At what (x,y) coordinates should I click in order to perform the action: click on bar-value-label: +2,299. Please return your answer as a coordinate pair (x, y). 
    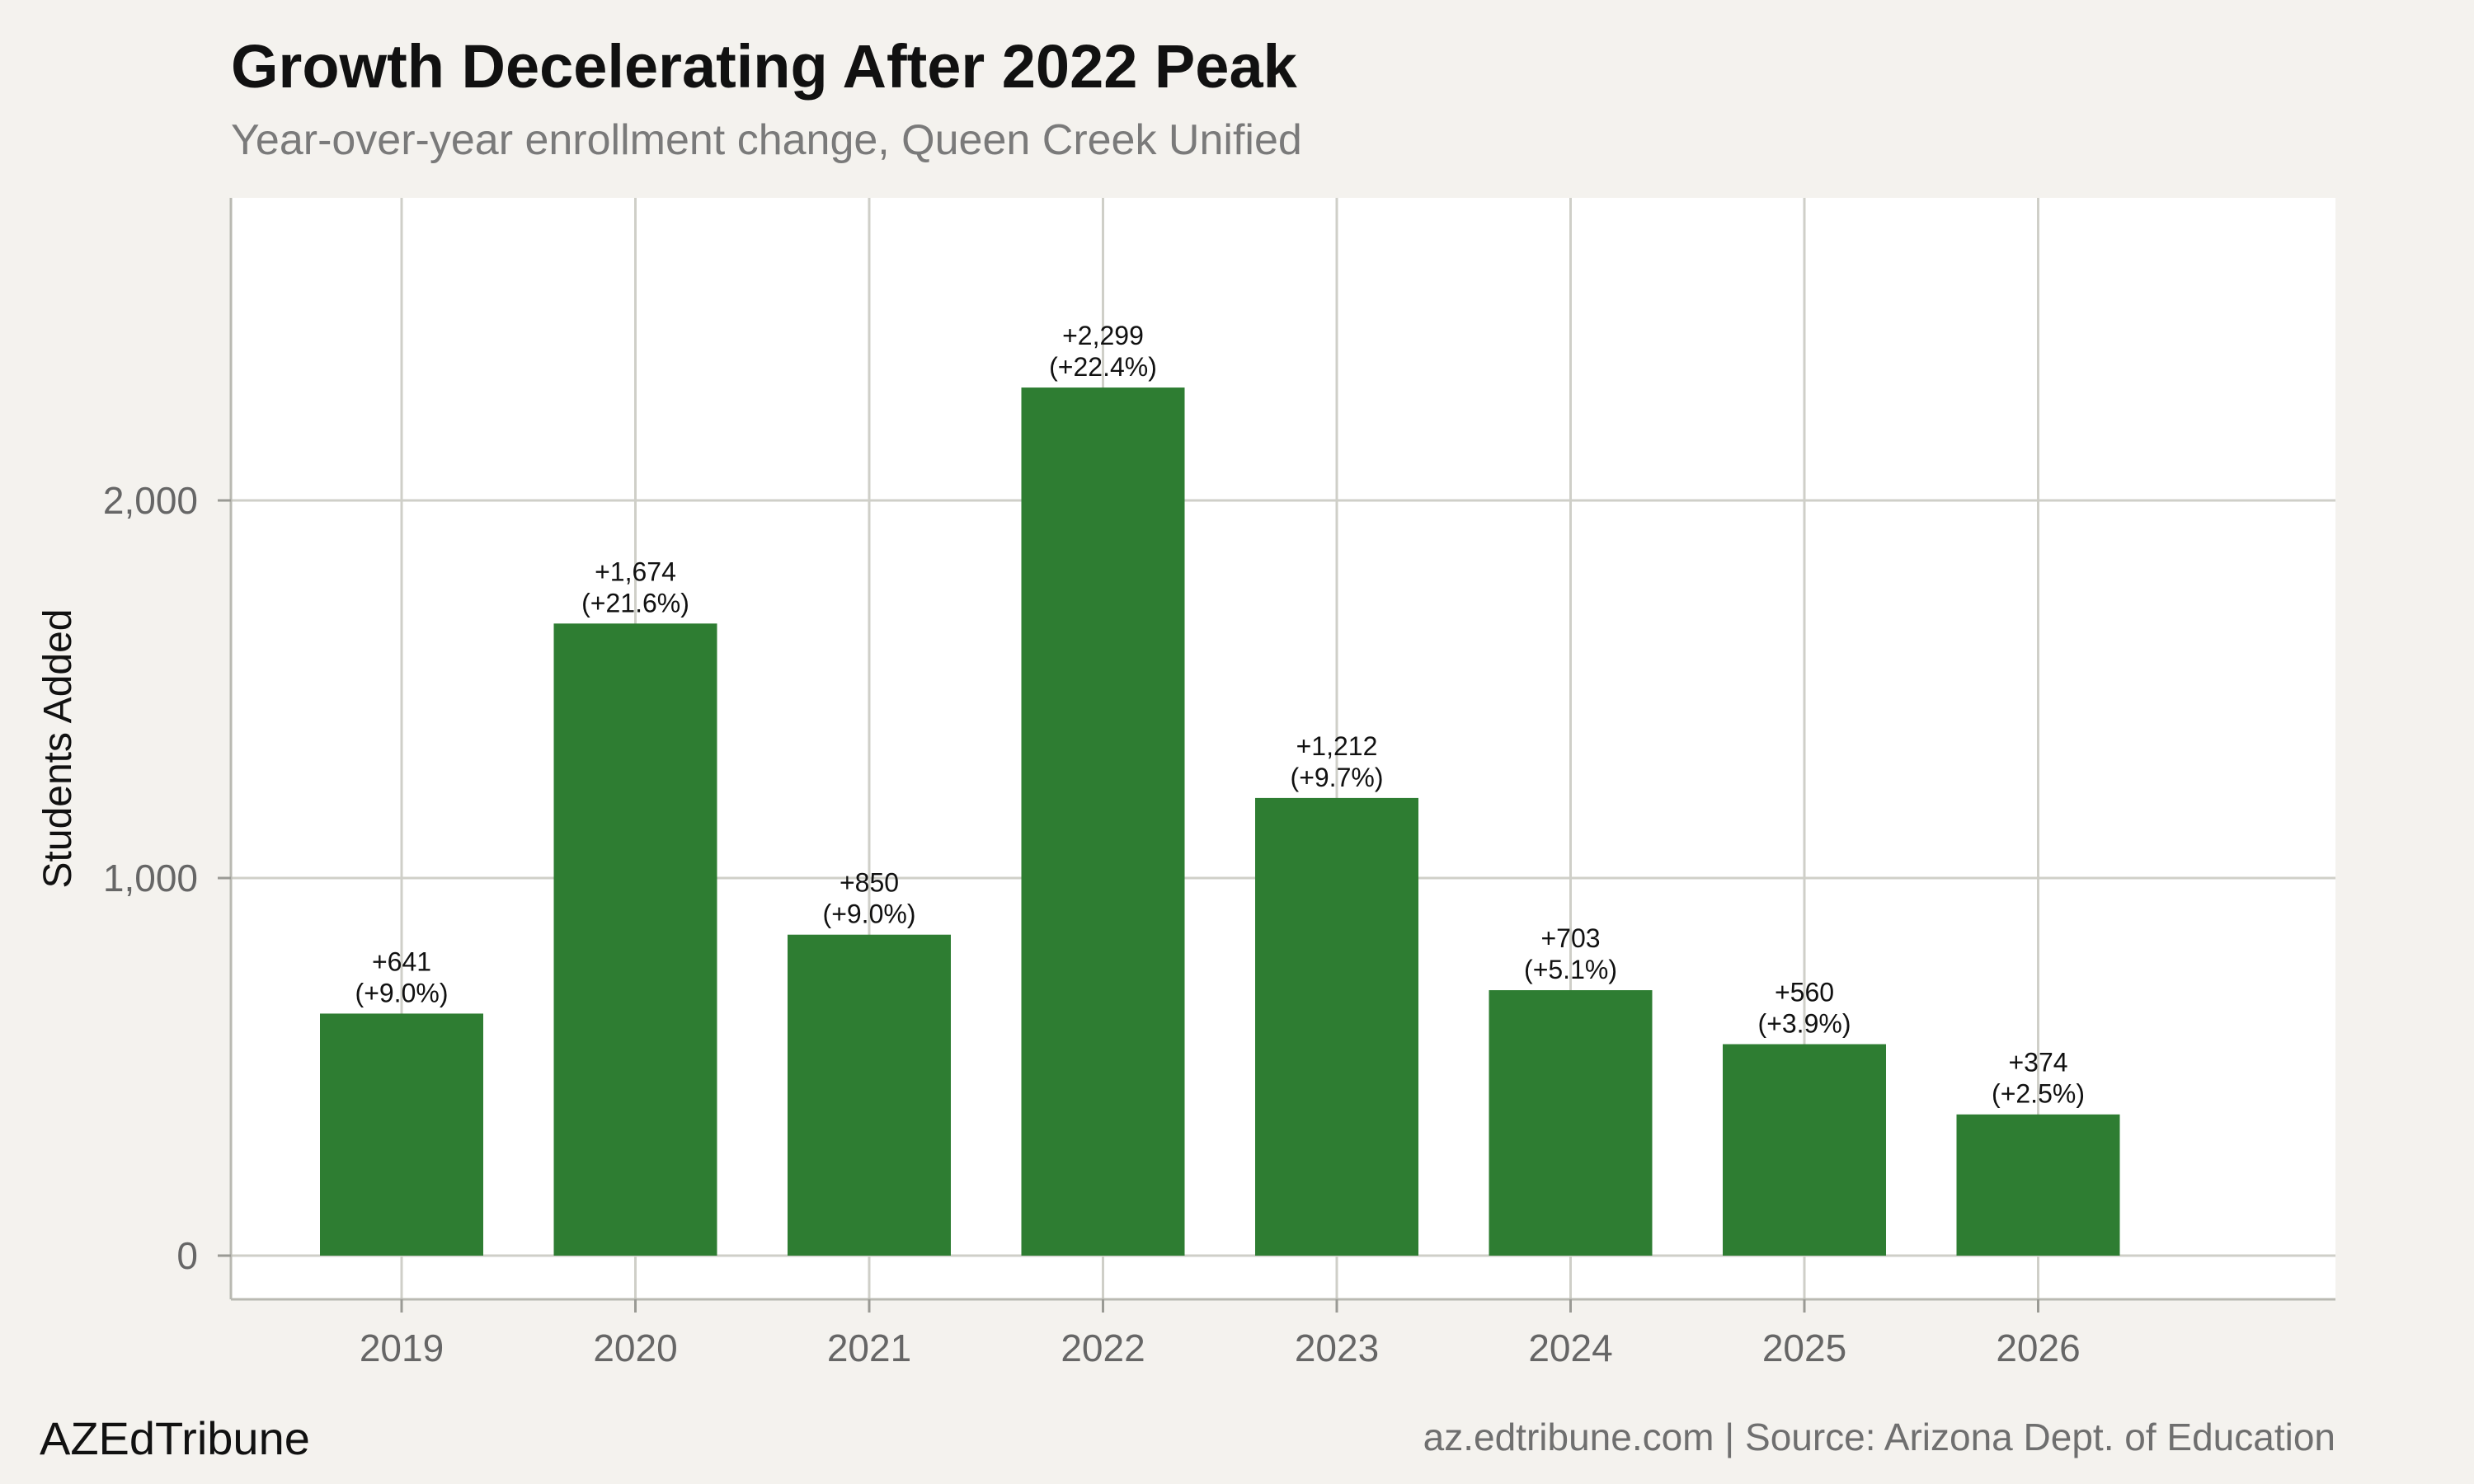
    Looking at the image, I should click on (1103, 335).